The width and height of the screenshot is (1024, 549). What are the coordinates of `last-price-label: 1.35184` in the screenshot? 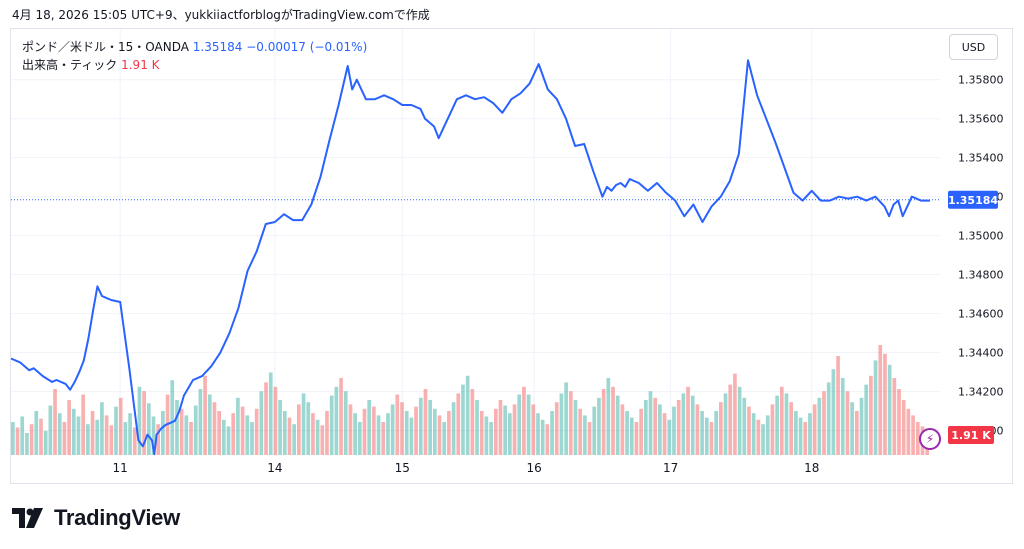 It's located at (973, 200).